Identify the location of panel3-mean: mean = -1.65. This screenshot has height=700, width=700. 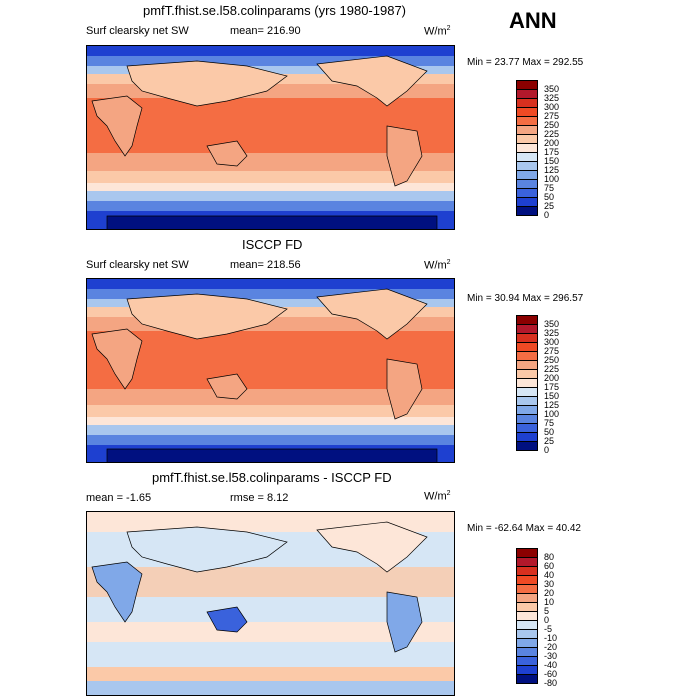
(119, 498).